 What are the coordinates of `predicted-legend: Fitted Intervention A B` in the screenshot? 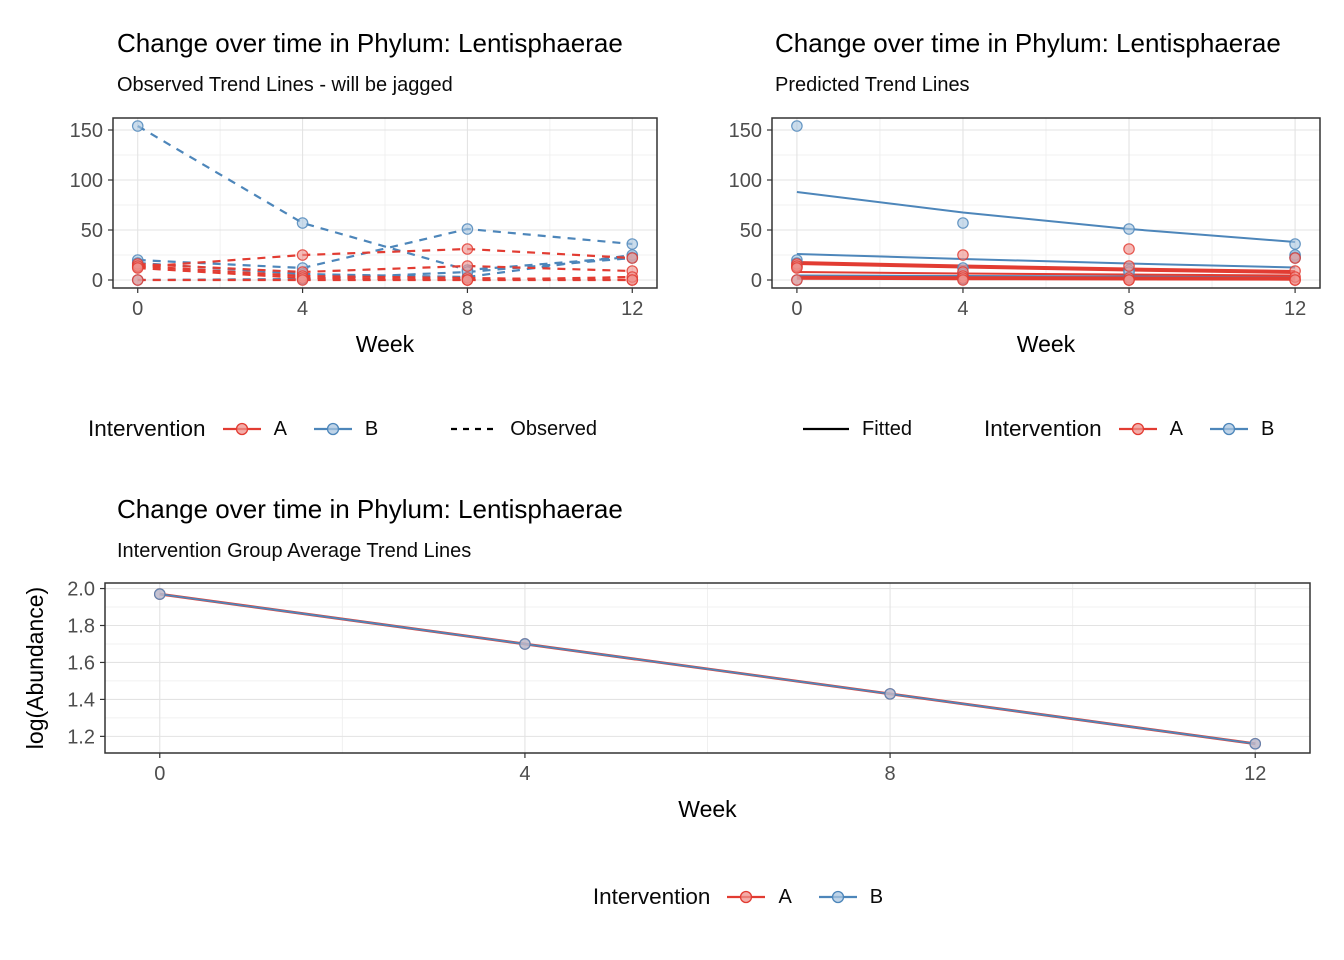 It's located at (1038, 429).